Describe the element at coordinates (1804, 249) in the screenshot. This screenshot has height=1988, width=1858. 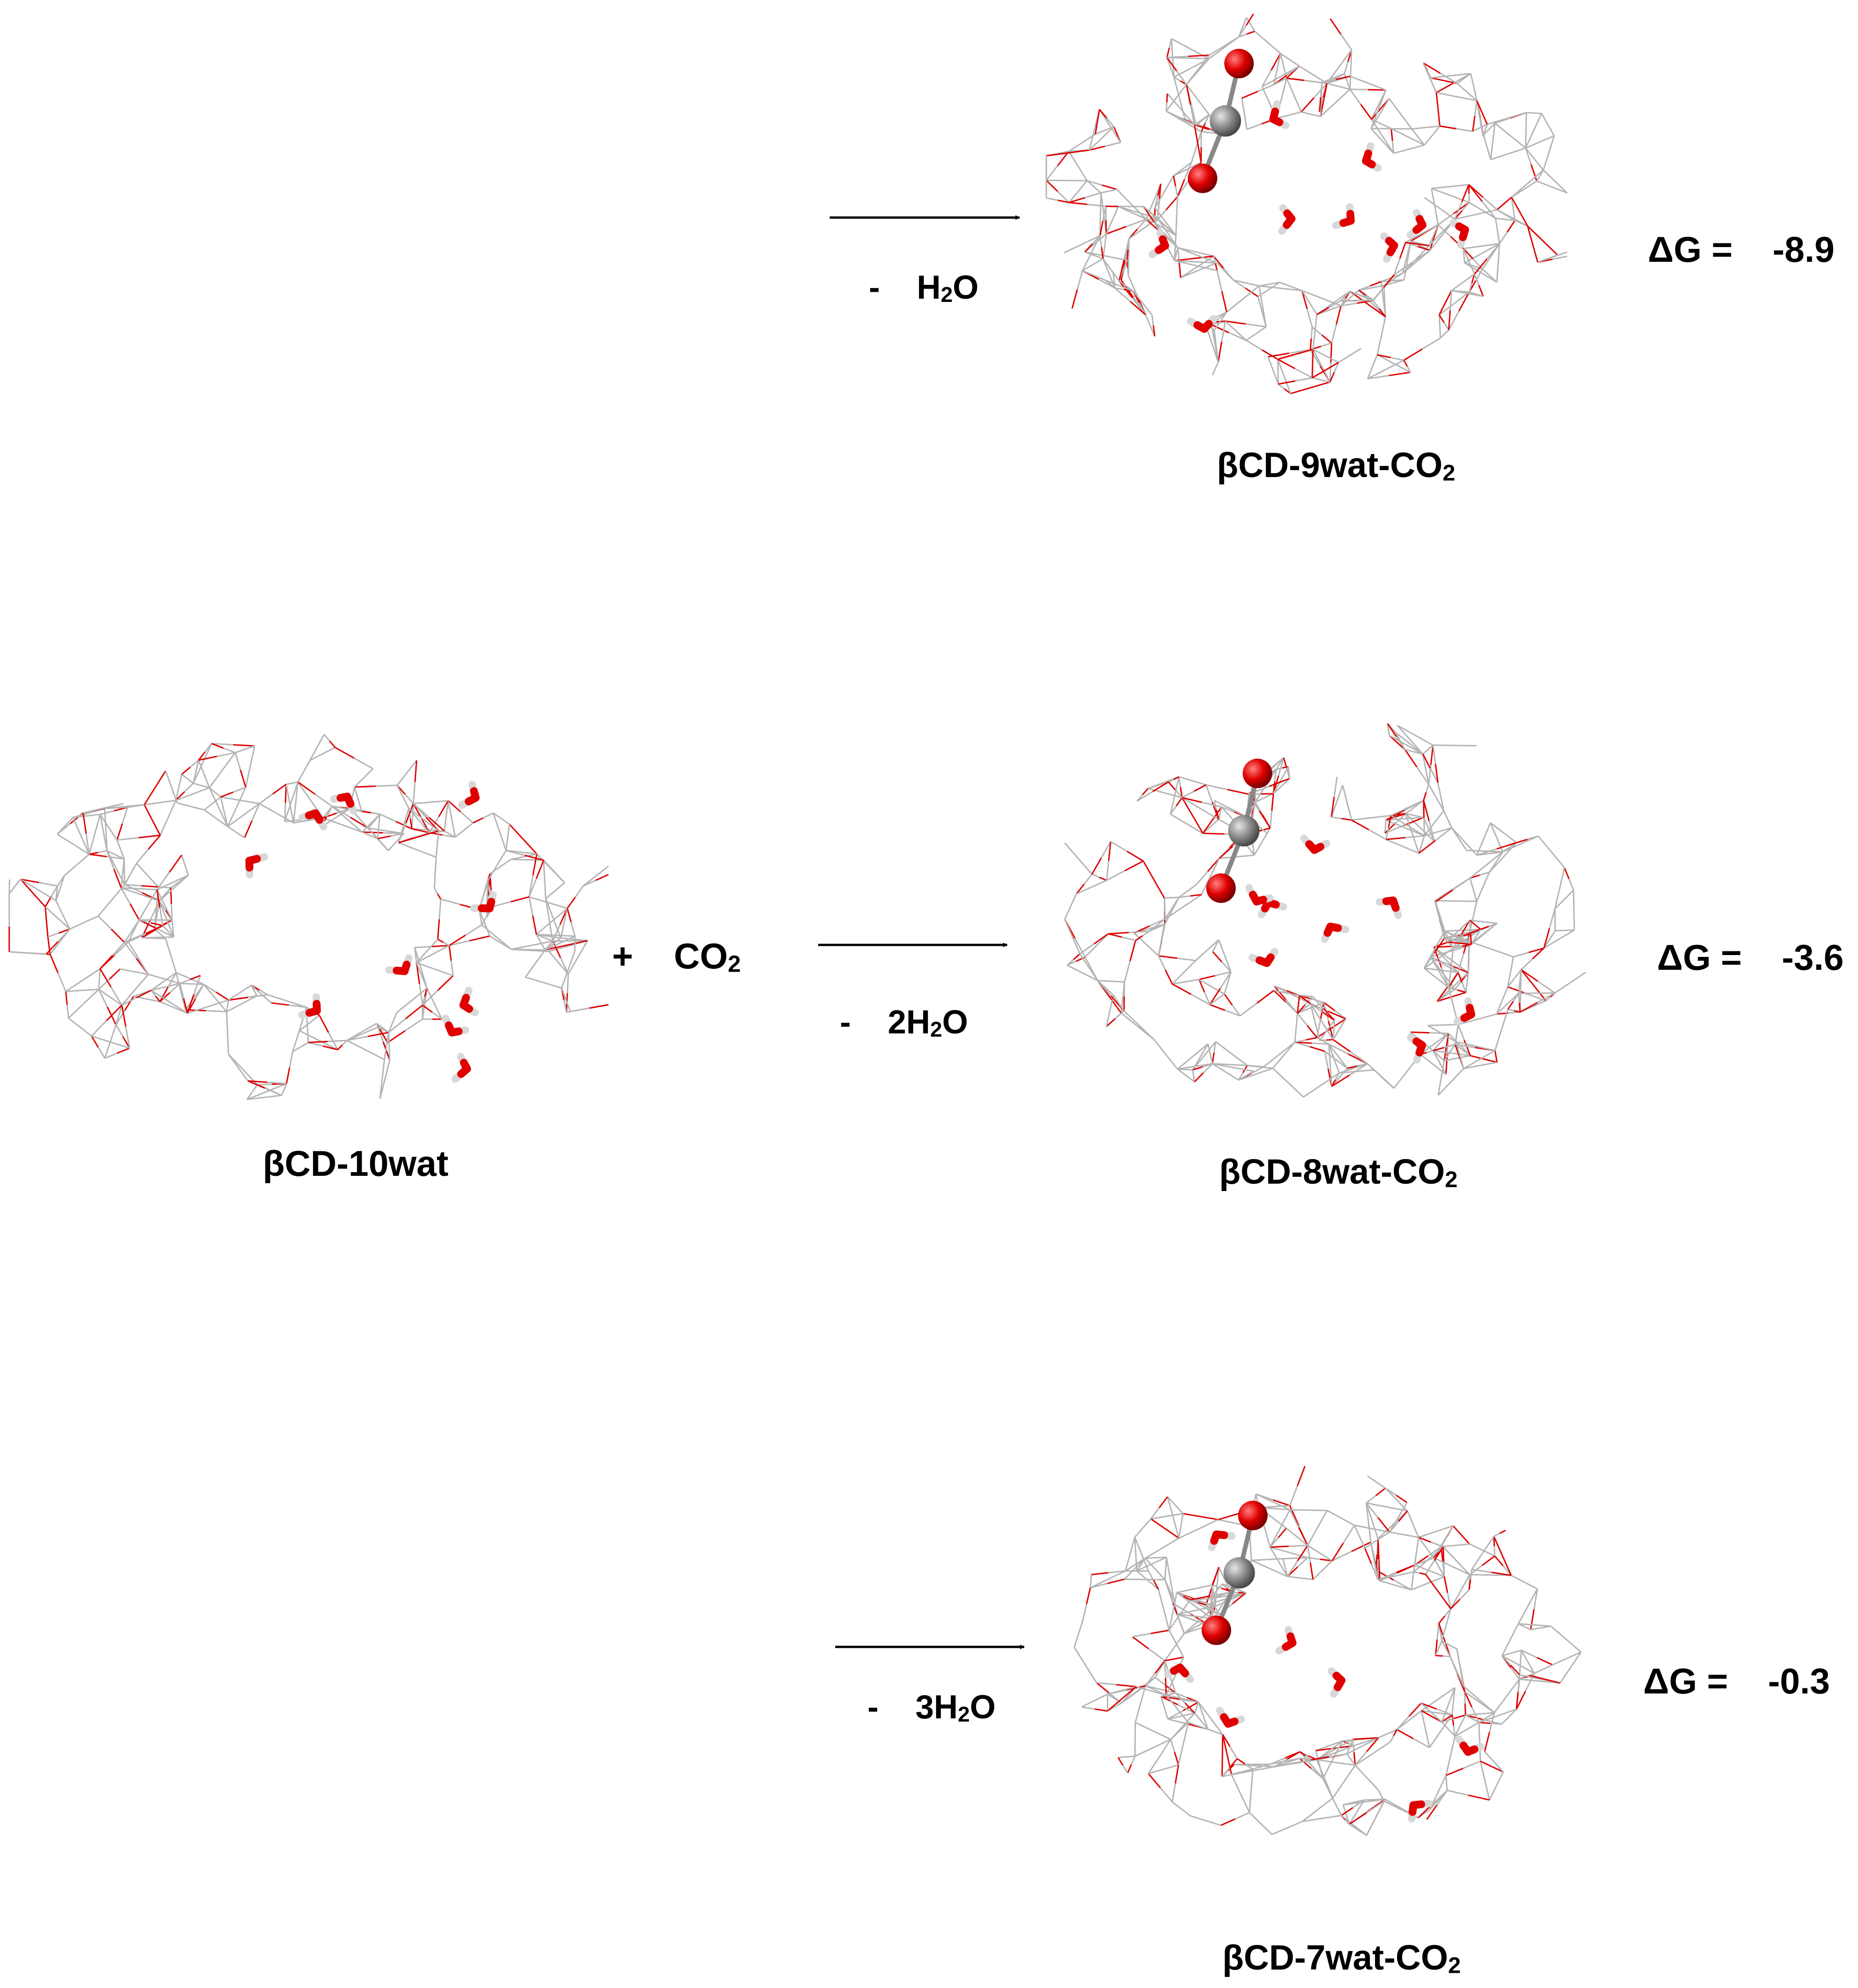
I see `delta-g-value-r1: -8.9` at that location.